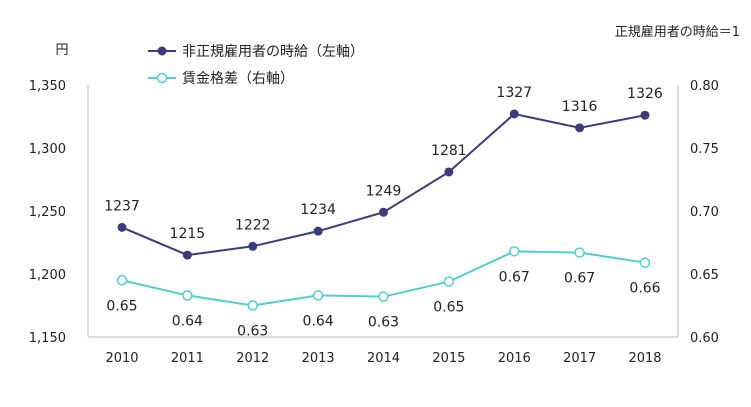 The height and width of the screenshot is (407, 751). What do you see at coordinates (645, 94) in the screenshot?
I see `data-label: 1326` at bounding box center [645, 94].